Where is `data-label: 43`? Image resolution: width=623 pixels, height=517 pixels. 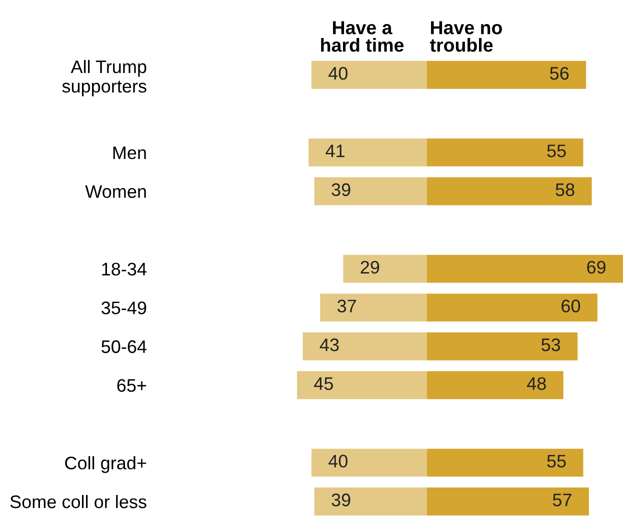 data-label: 43 is located at coordinates (329, 345).